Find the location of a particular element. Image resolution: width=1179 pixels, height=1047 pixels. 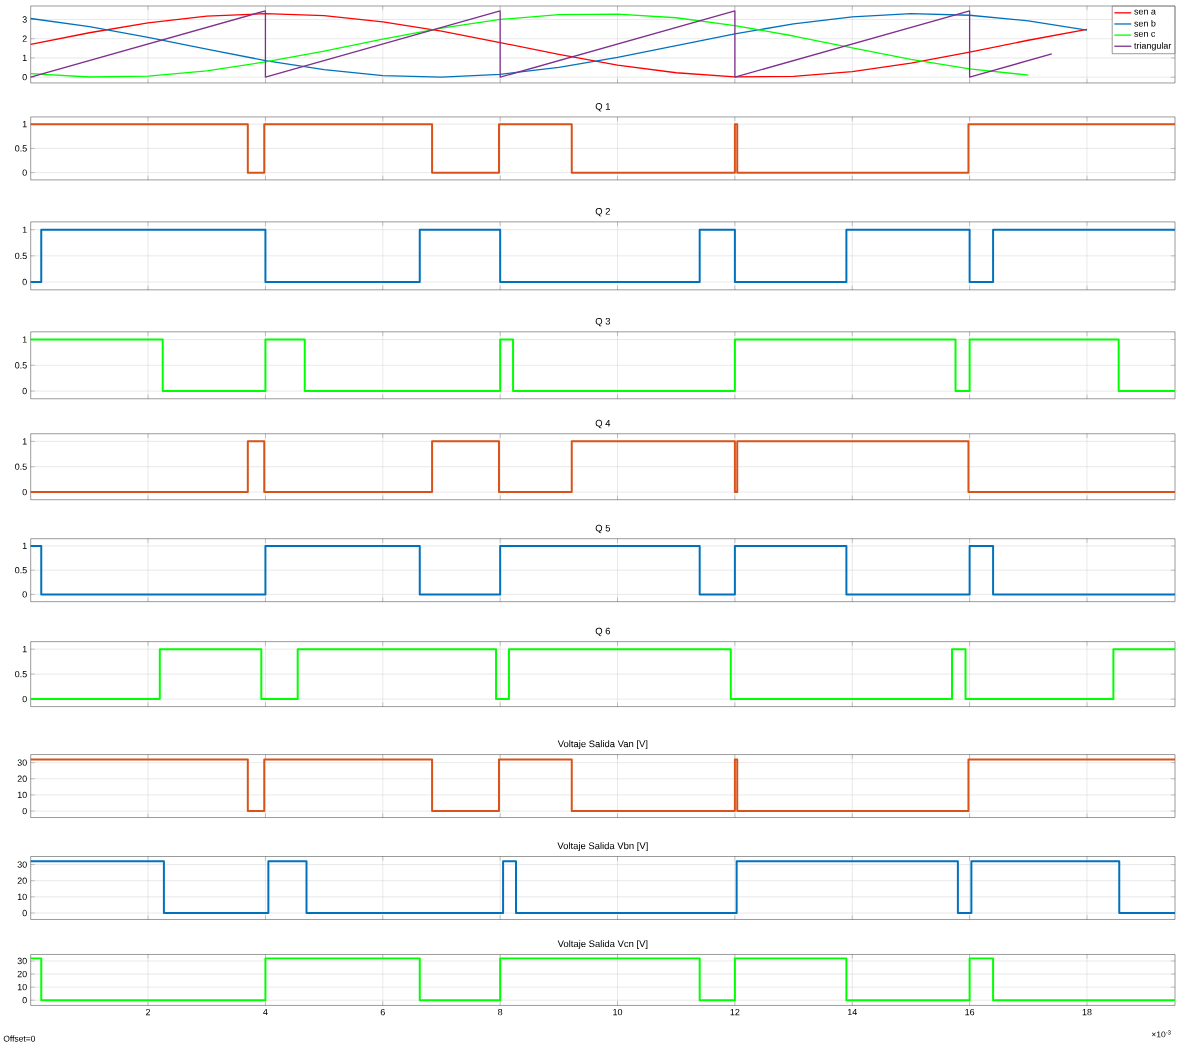

legend-label: sen a is located at coordinates (1145, 12).